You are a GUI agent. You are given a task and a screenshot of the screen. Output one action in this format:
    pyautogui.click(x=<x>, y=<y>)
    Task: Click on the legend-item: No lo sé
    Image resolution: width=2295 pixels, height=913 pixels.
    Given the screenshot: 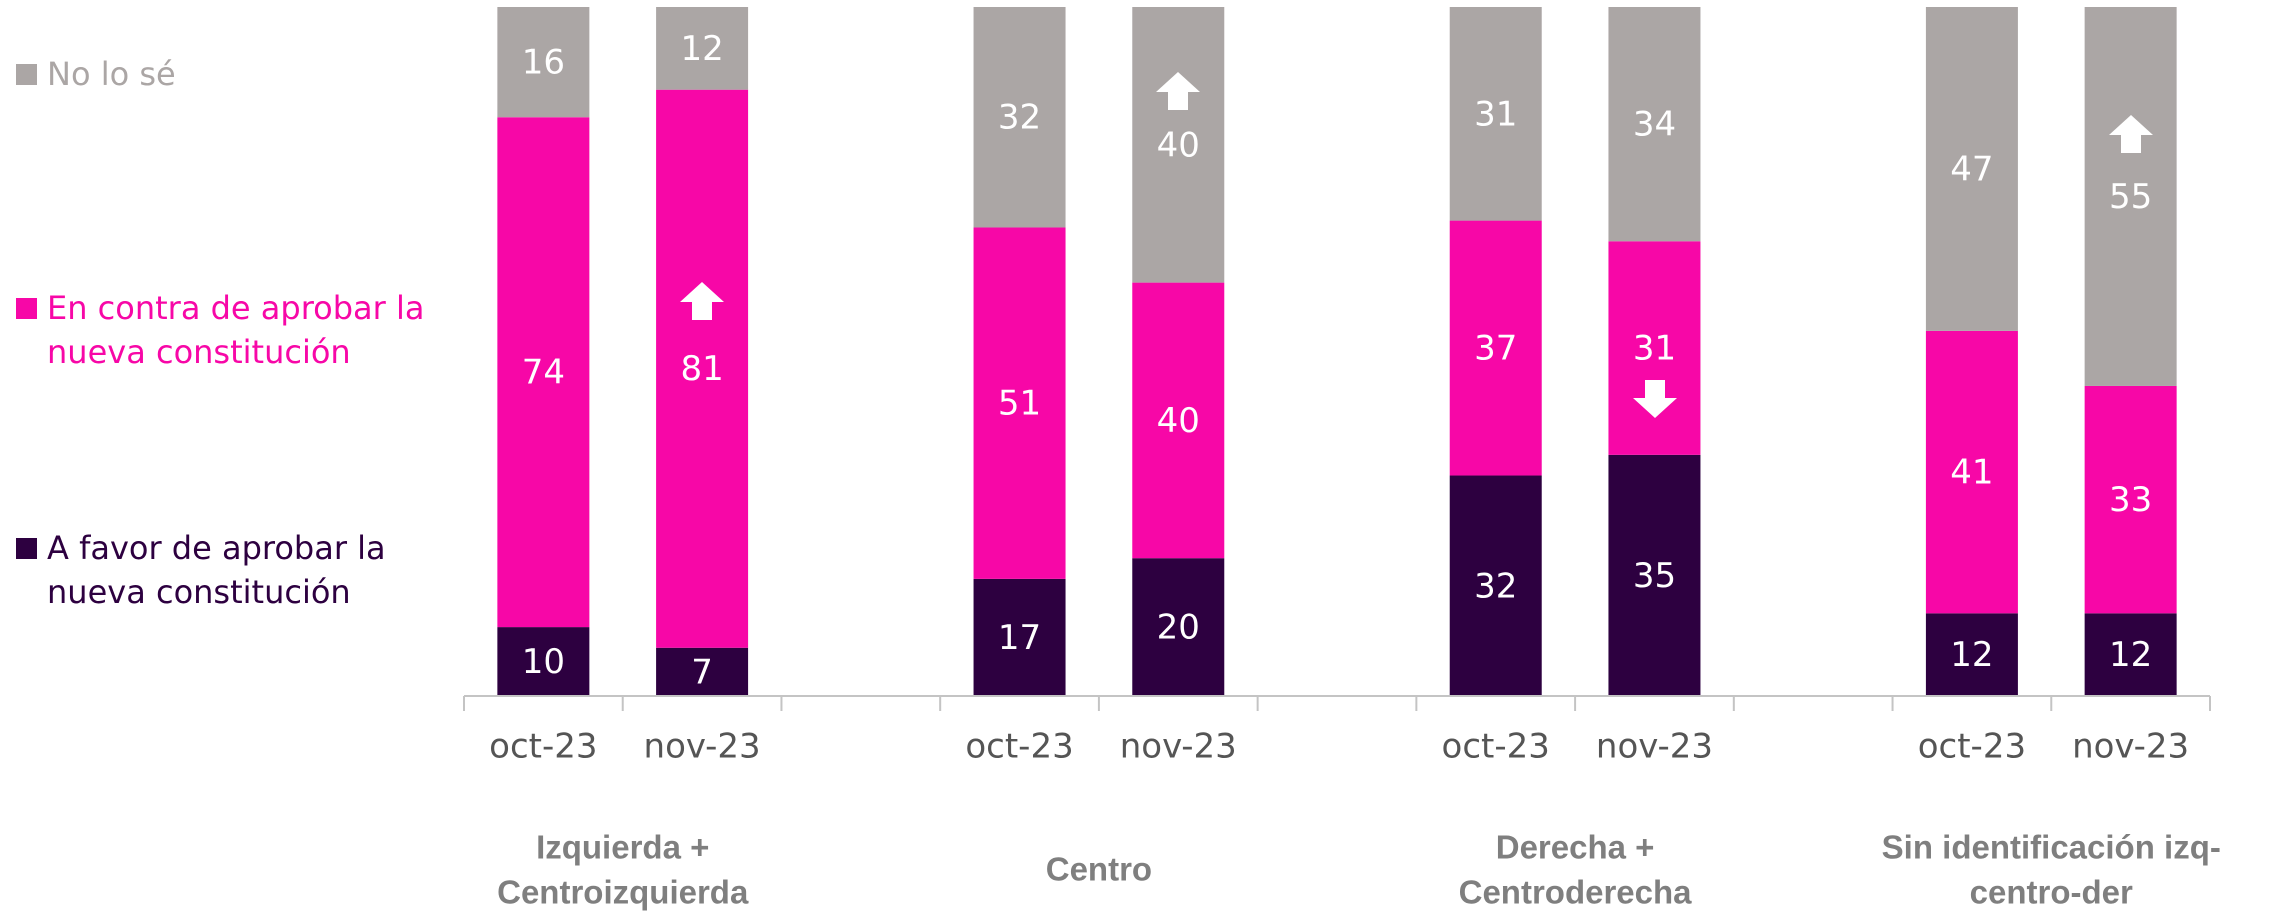 What is the action you would take?
    pyautogui.click(x=221, y=74)
    